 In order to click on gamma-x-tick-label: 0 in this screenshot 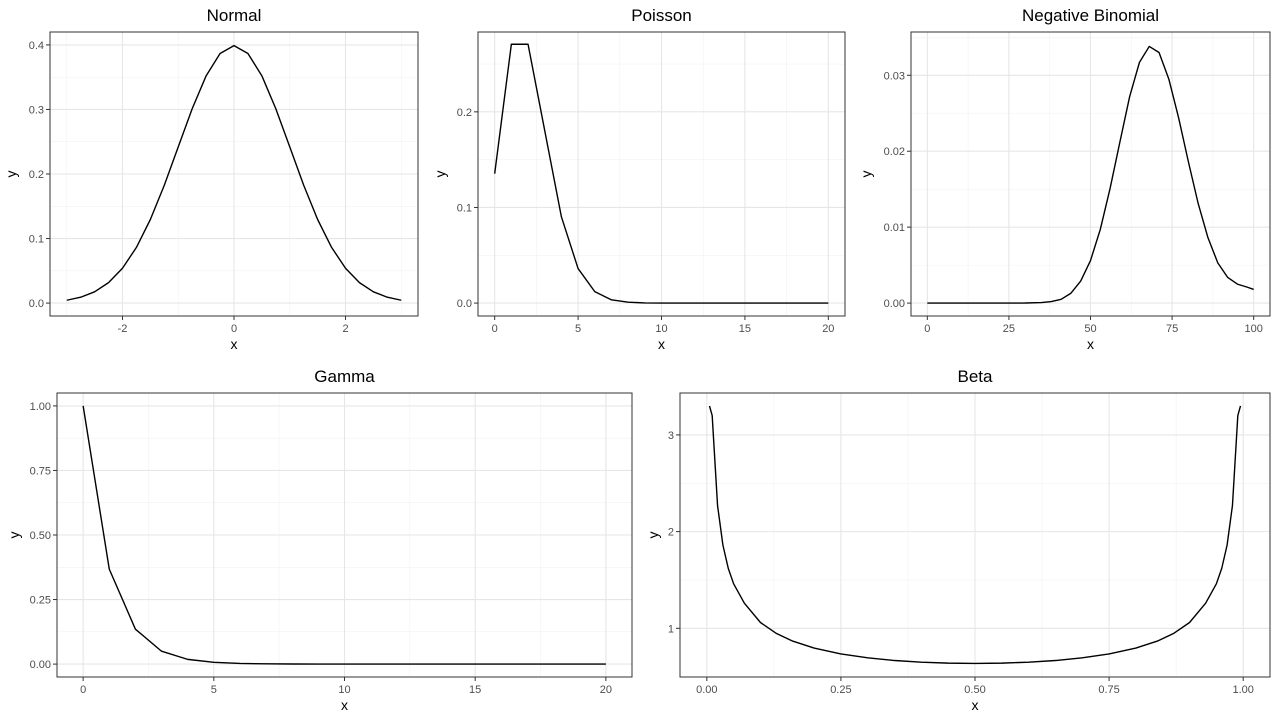, I will do `click(83, 690)`.